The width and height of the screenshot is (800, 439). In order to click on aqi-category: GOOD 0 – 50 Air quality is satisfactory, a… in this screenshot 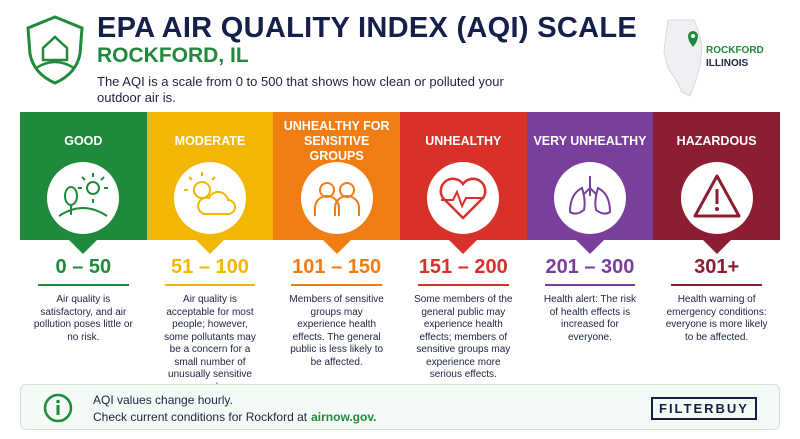, I will do `click(83, 246)`.